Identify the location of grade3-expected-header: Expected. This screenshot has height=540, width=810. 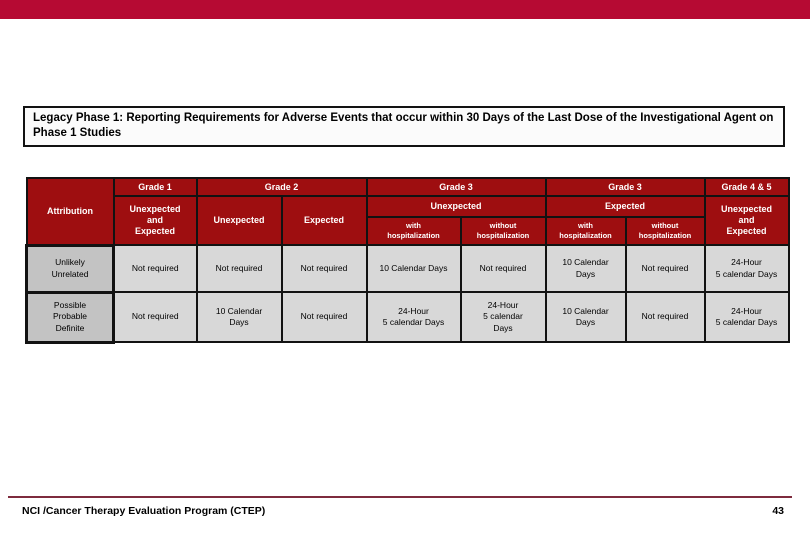
(625, 206).